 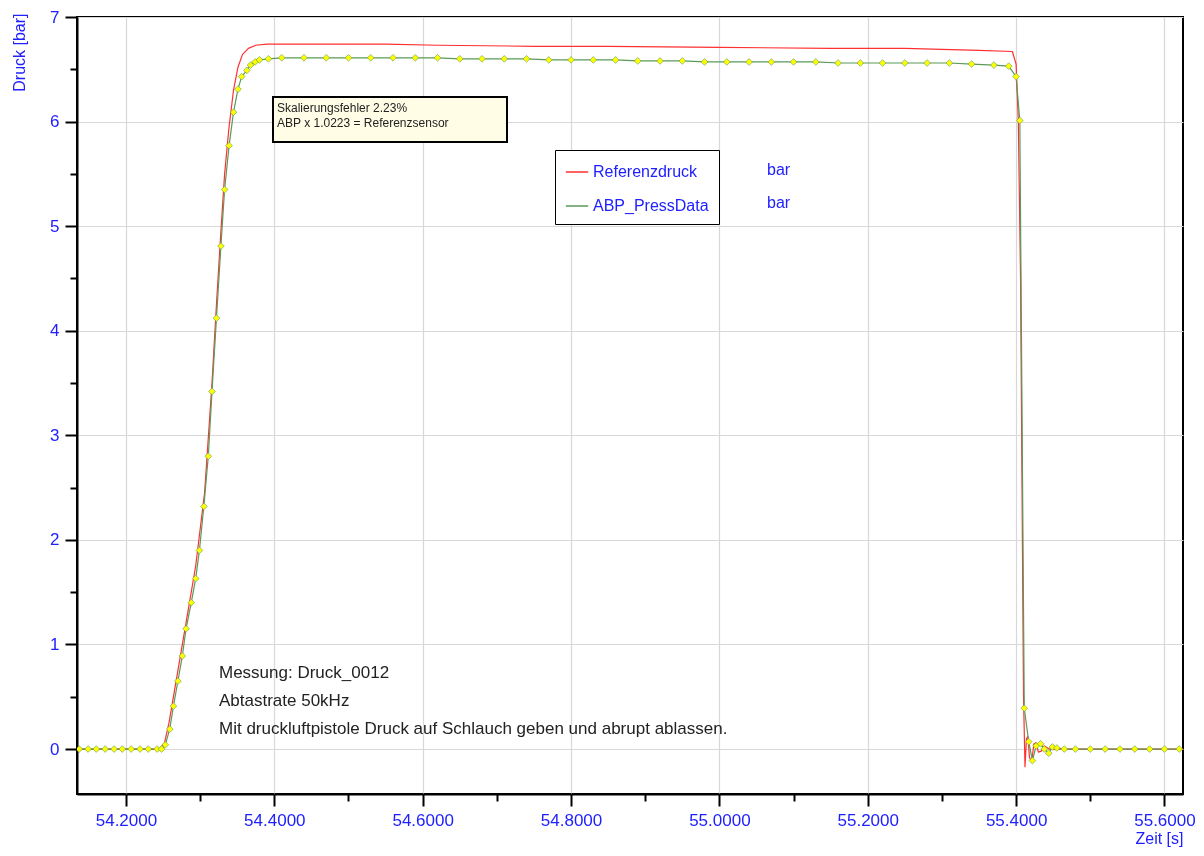 I want to click on y-tick-label: 5, so click(x=55, y=226).